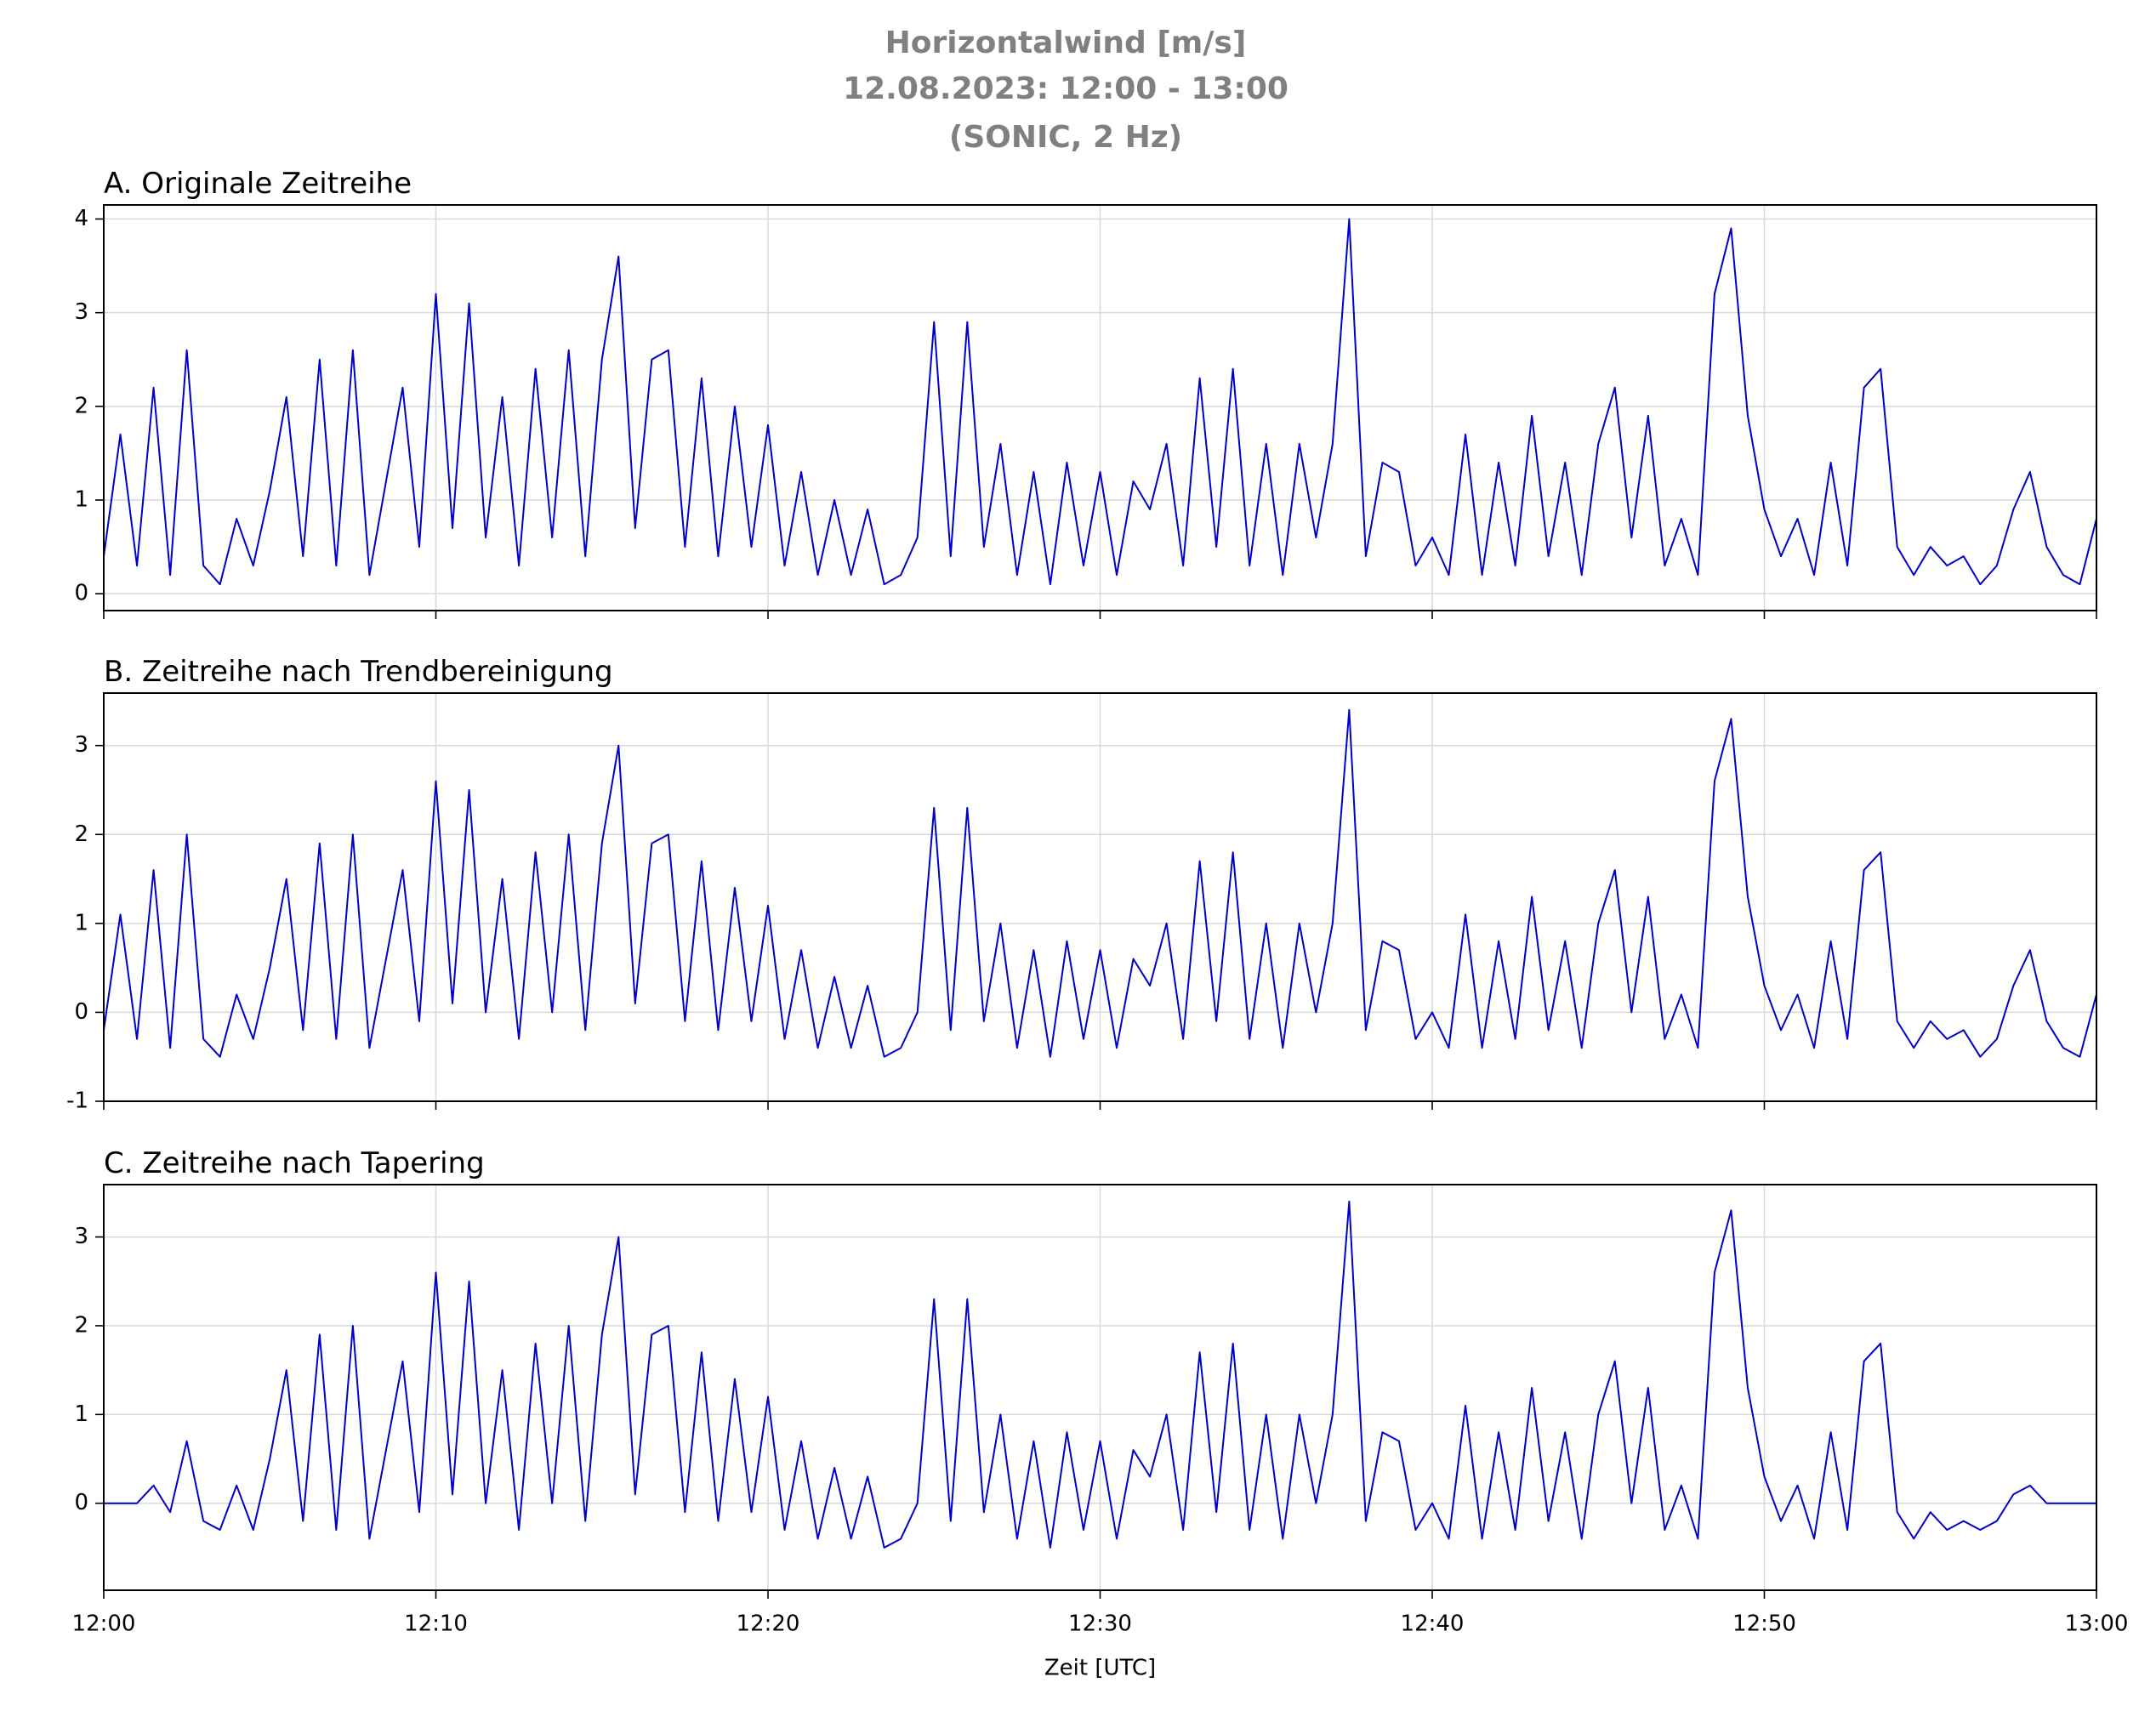  What do you see at coordinates (81, 218) in the screenshot?
I see `y-tick-label: 4` at bounding box center [81, 218].